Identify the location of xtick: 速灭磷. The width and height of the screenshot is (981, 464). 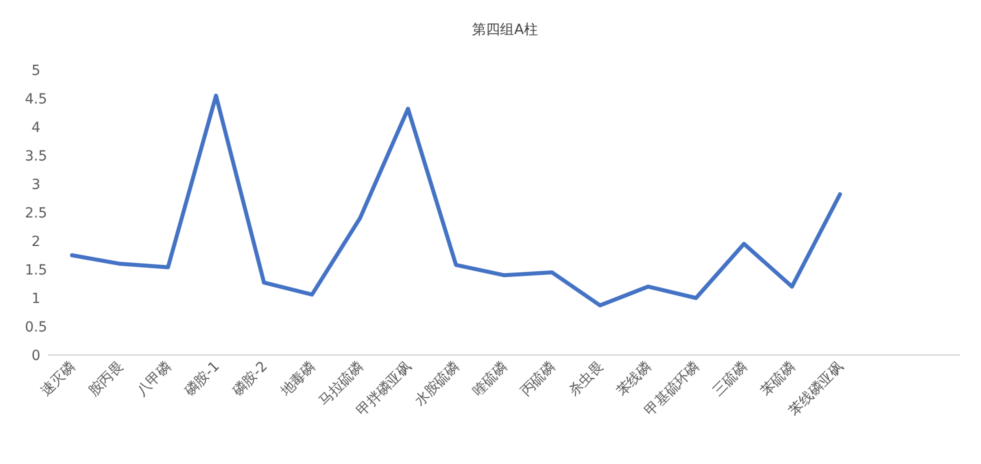
(58, 379).